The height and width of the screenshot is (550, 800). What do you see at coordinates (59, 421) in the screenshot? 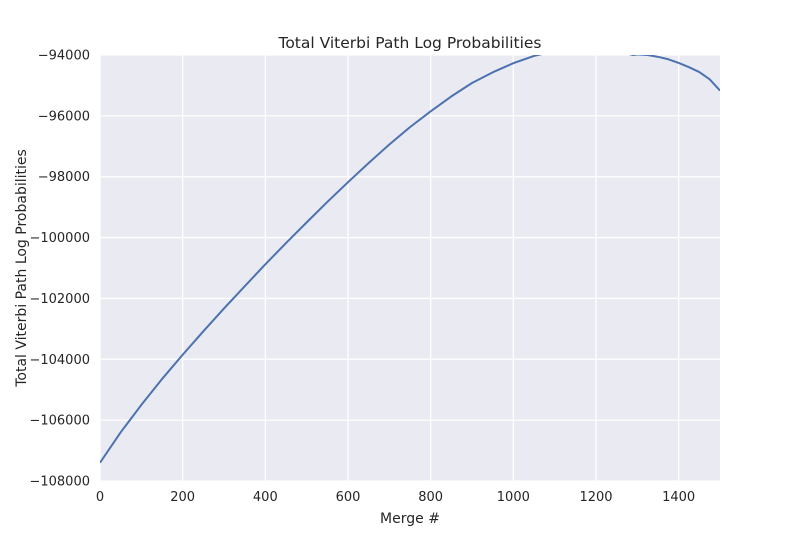
I see `y-tick-label: −106000` at bounding box center [59, 421].